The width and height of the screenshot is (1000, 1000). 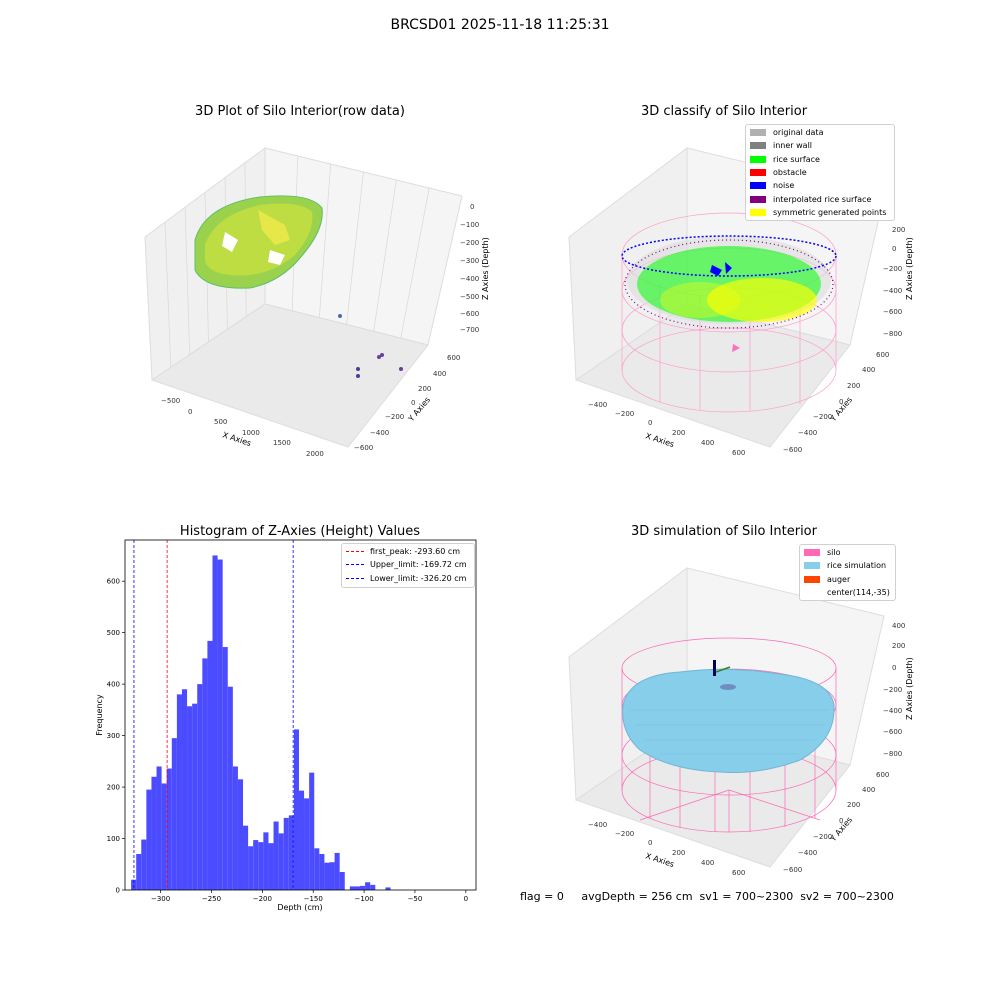 What do you see at coordinates (300, 111) in the screenshot?
I see `raw-plot-title: 3D Plot of Silo Interior(row data)` at bounding box center [300, 111].